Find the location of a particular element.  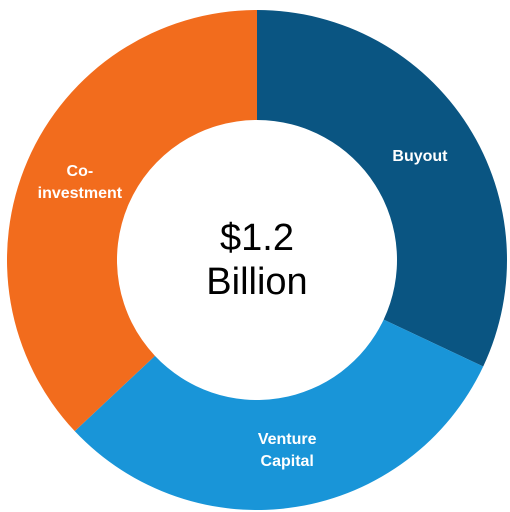

segment-label: Venture Capital is located at coordinates (287, 450).